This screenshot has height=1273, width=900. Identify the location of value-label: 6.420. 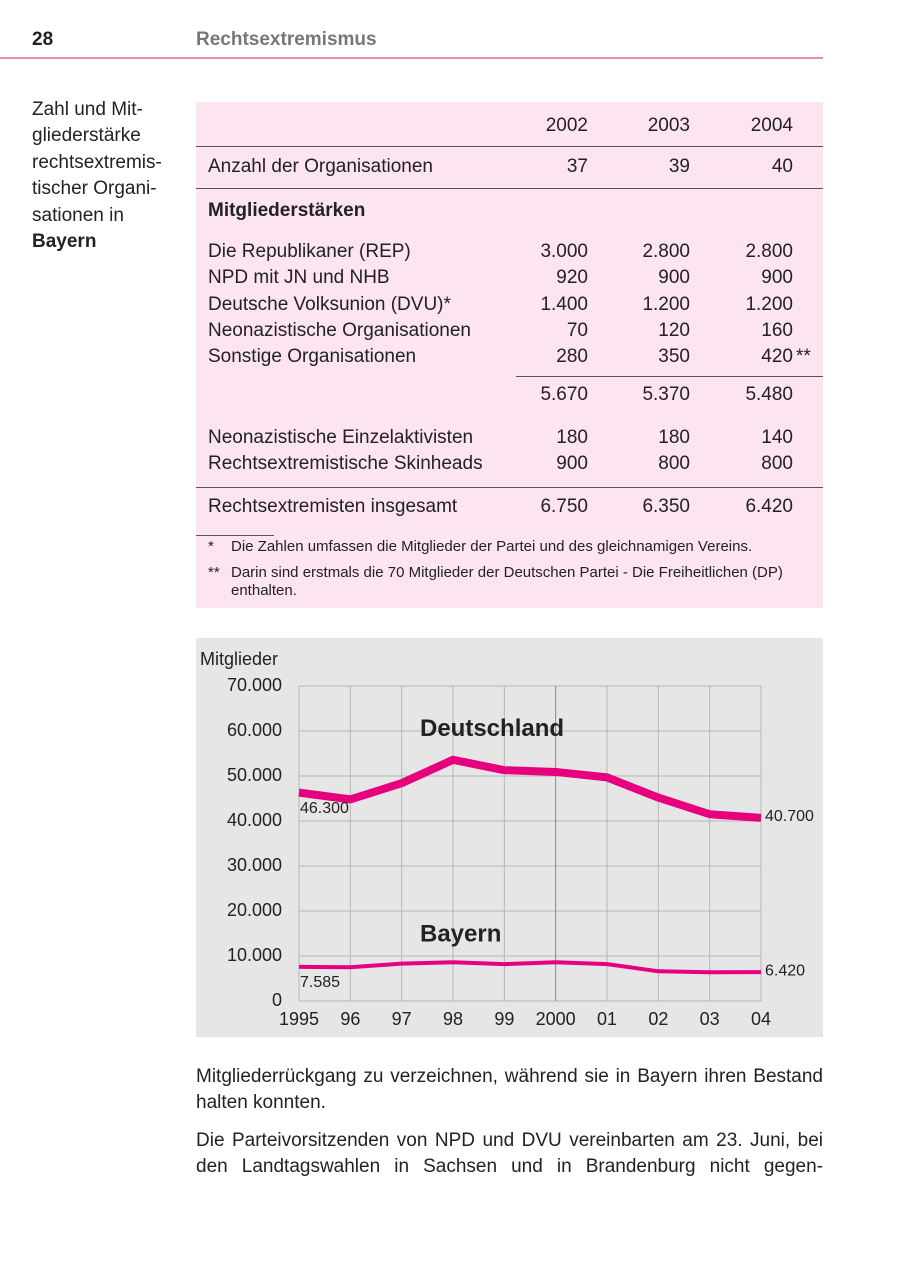
(785, 970).